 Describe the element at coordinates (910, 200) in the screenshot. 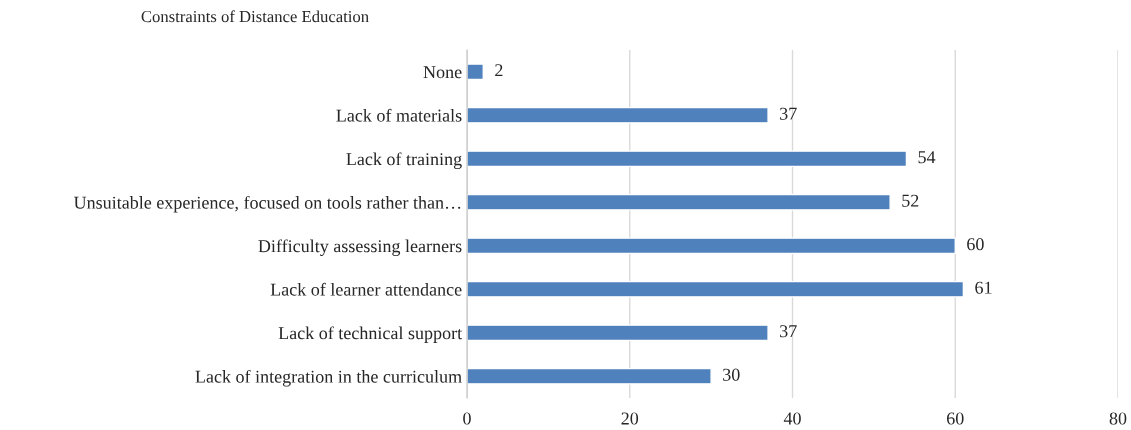

I see `data-label: 52` at that location.